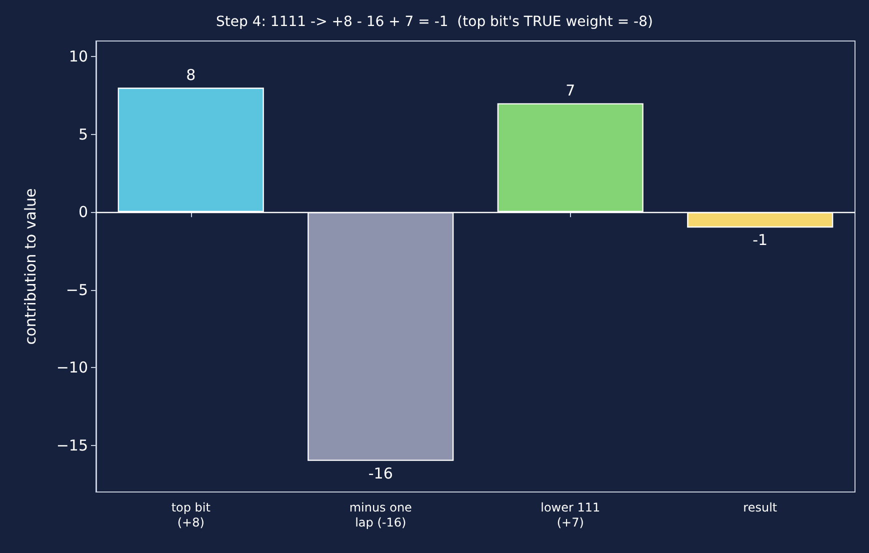  Describe the element at coordinates (760, 507) in the screenshot. I see `x-tick-label: result` at that location.